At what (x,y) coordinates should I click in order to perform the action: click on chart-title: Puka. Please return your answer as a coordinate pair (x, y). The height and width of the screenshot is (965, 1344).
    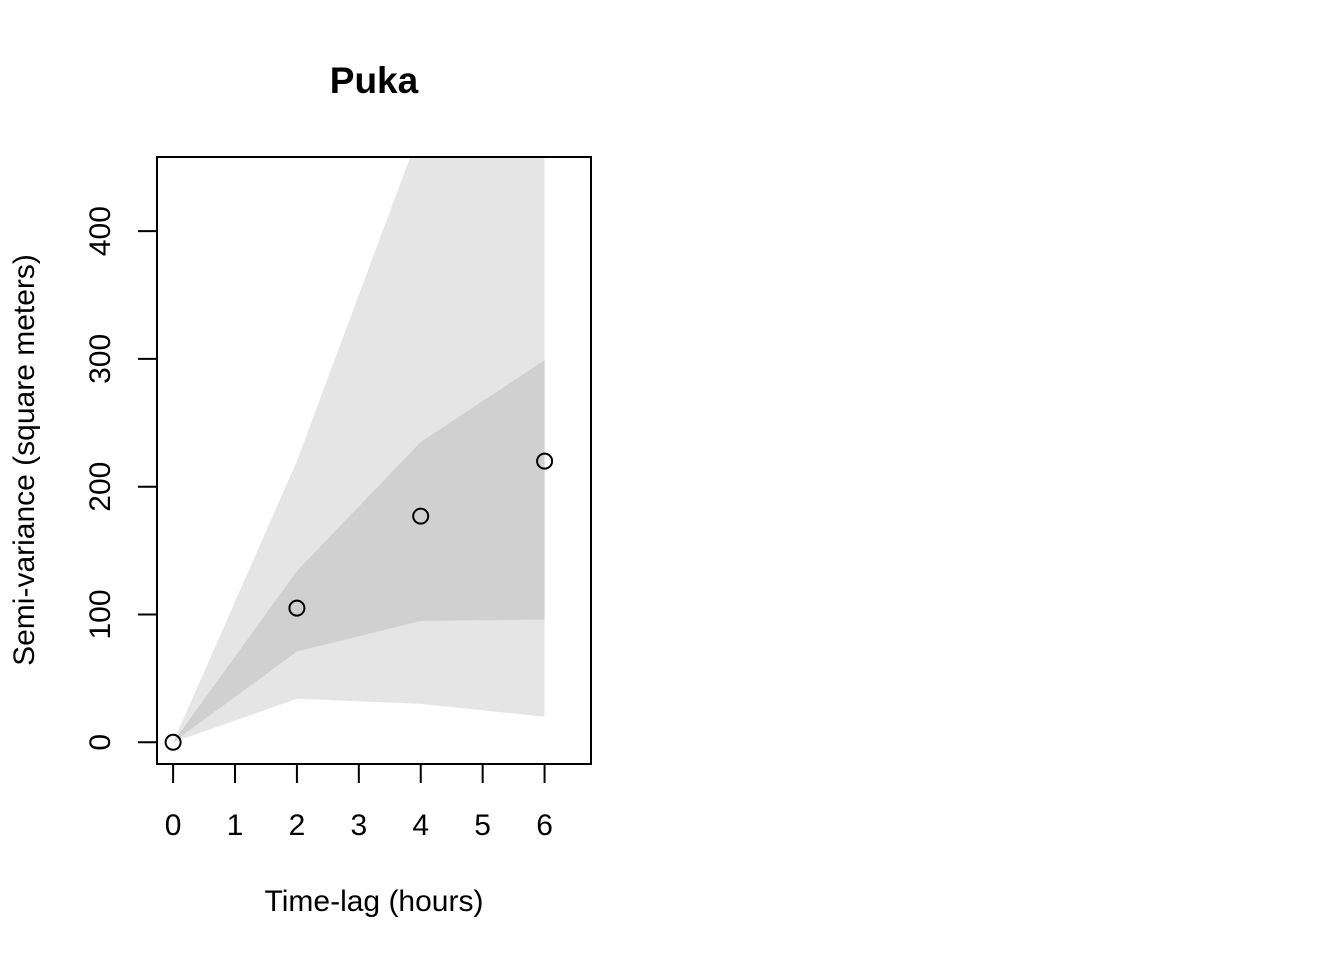
    Looking at the image, I should click on (374, 80).